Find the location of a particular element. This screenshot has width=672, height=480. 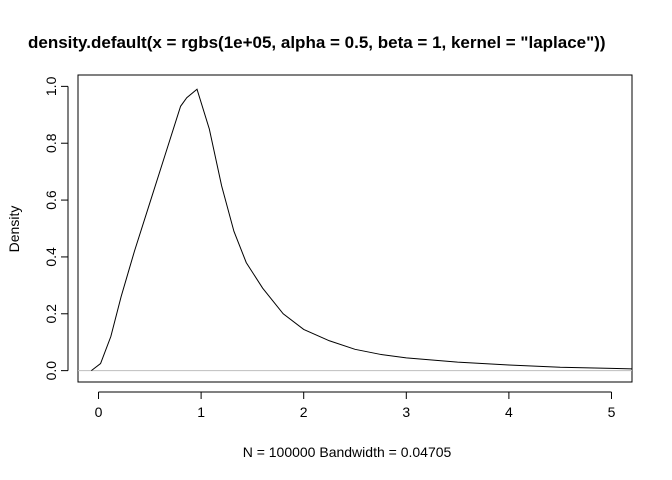

x-axis: 0 1 2 3 4 5 is located at coordinates (355, 405).